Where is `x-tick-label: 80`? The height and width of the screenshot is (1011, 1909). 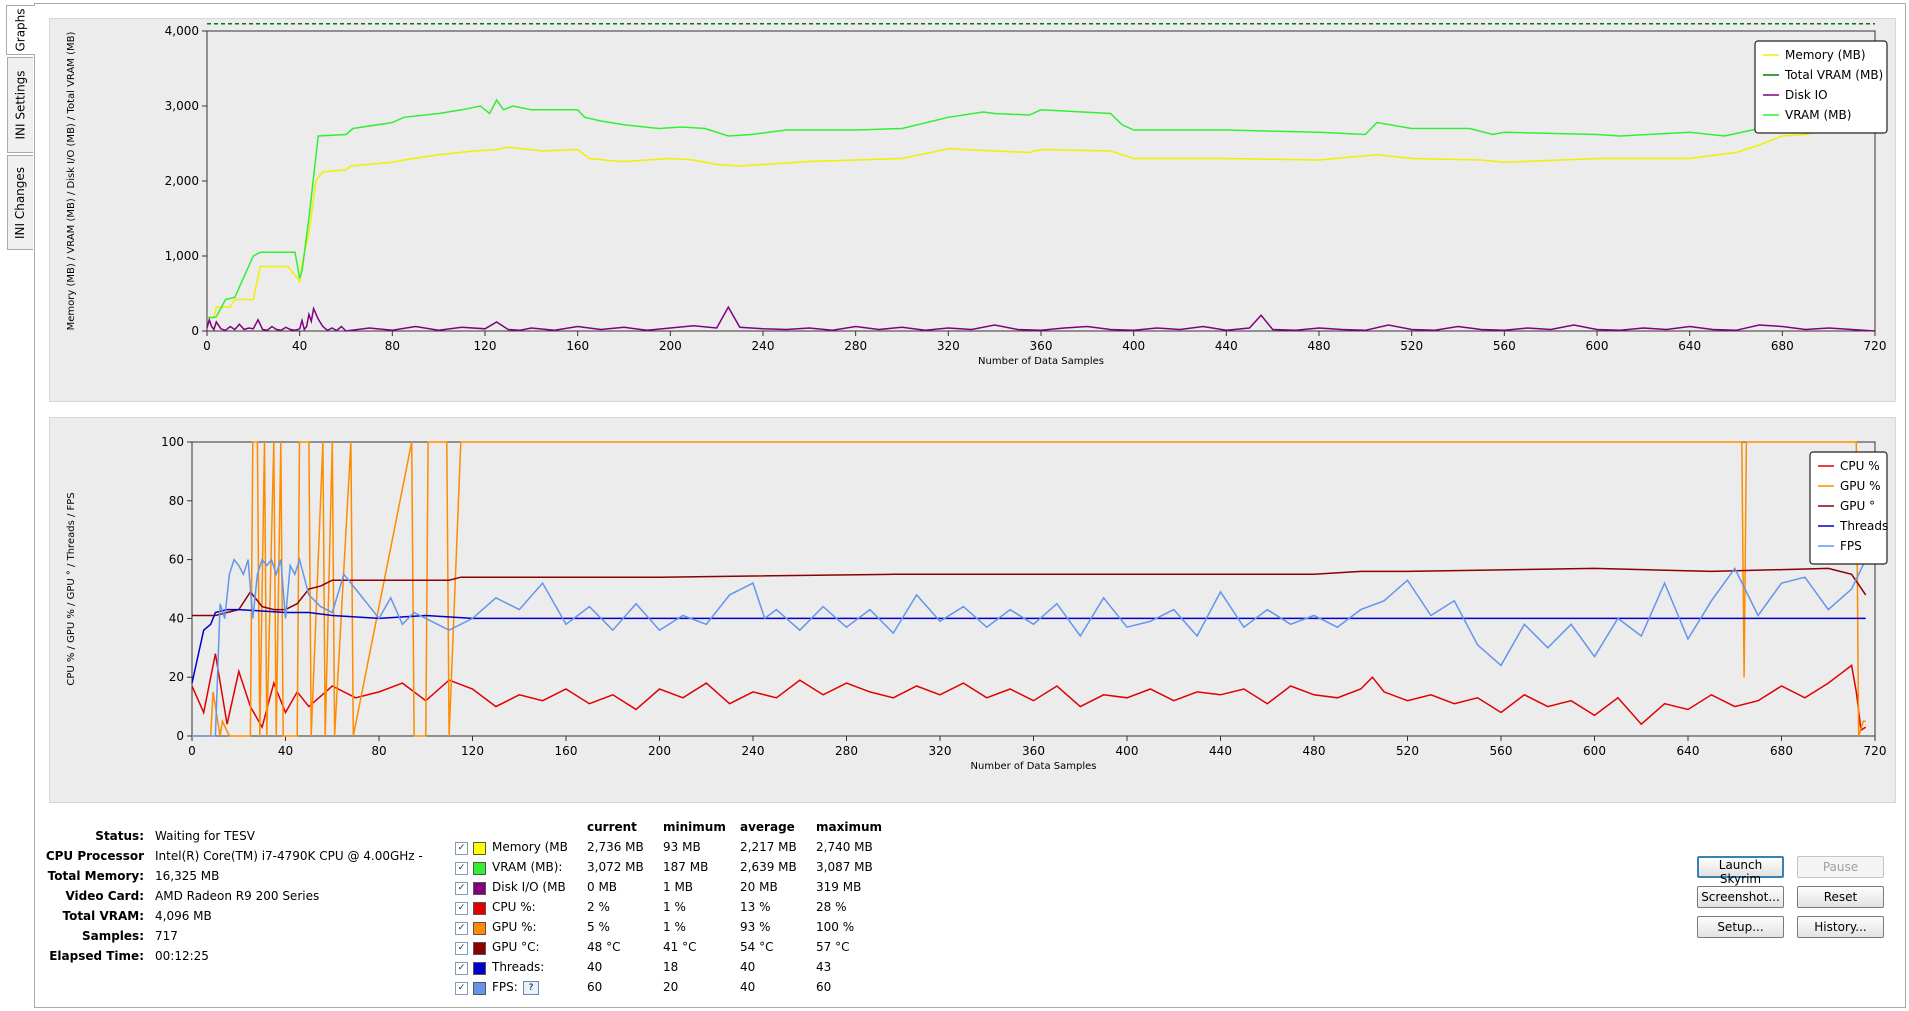 x-tick-label: 80 is located at coordinates (378, 751).